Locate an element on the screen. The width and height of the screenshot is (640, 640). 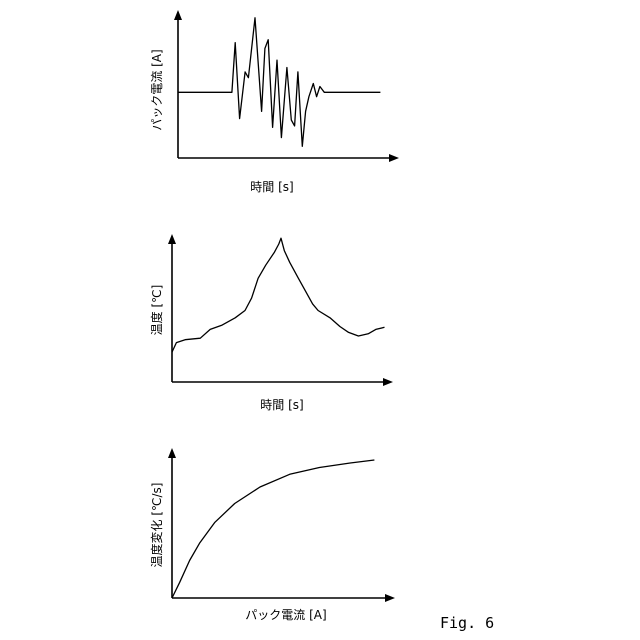
x-axis-label: パック電流 [A] is located at coordinates (285, 615).